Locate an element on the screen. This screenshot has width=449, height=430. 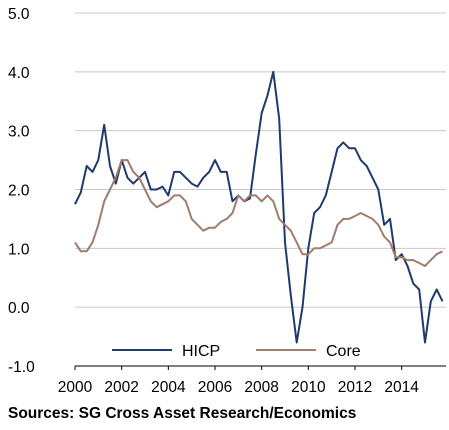
x-tick-label: 2010 is located at coordinates (308, 387).